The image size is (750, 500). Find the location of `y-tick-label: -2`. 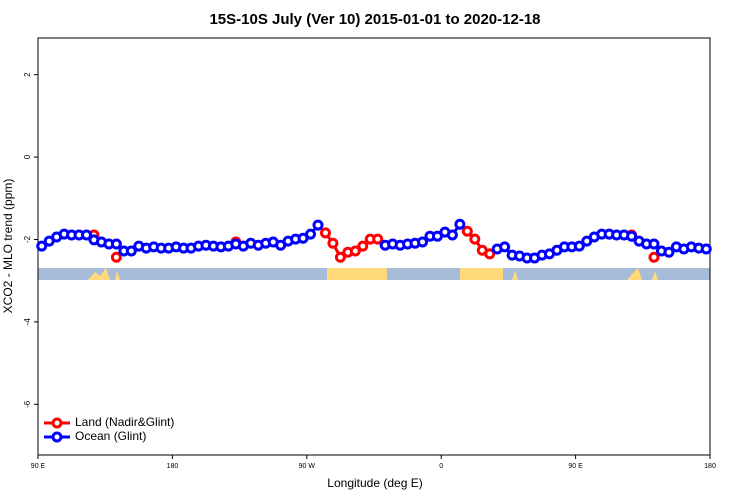

y-tick-label: -2 is located at coordinates (27, 239).